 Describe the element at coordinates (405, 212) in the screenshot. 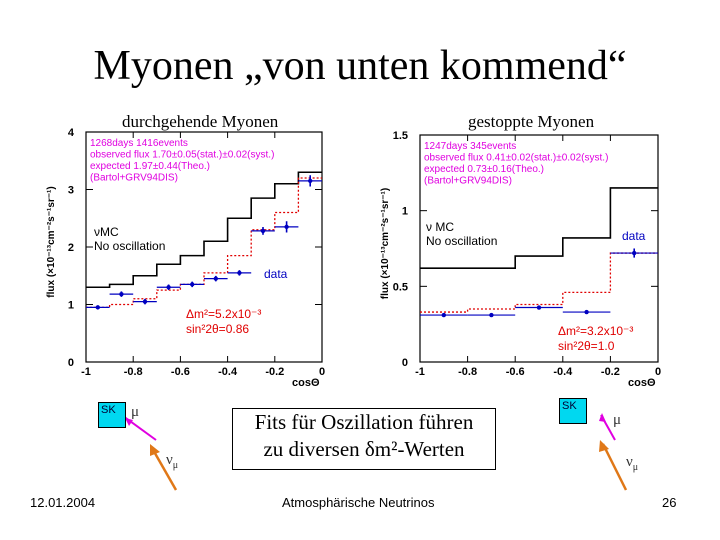

I see `right-y-tick-label: 1` at that location.